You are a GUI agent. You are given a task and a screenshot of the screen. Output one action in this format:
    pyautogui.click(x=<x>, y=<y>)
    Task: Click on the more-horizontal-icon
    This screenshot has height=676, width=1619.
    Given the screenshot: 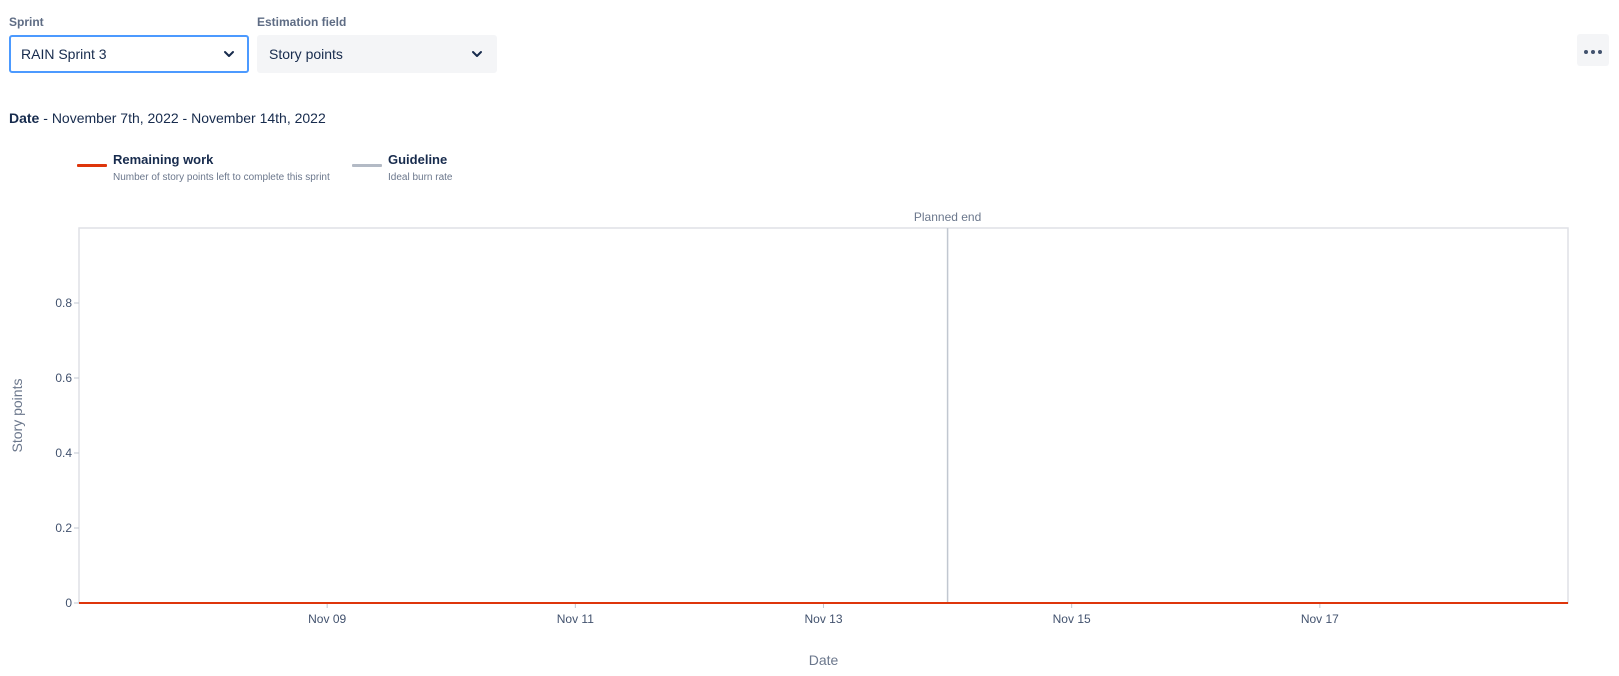 What is the action you would take?
    pyautogui.click(x=1593, y=50)
    